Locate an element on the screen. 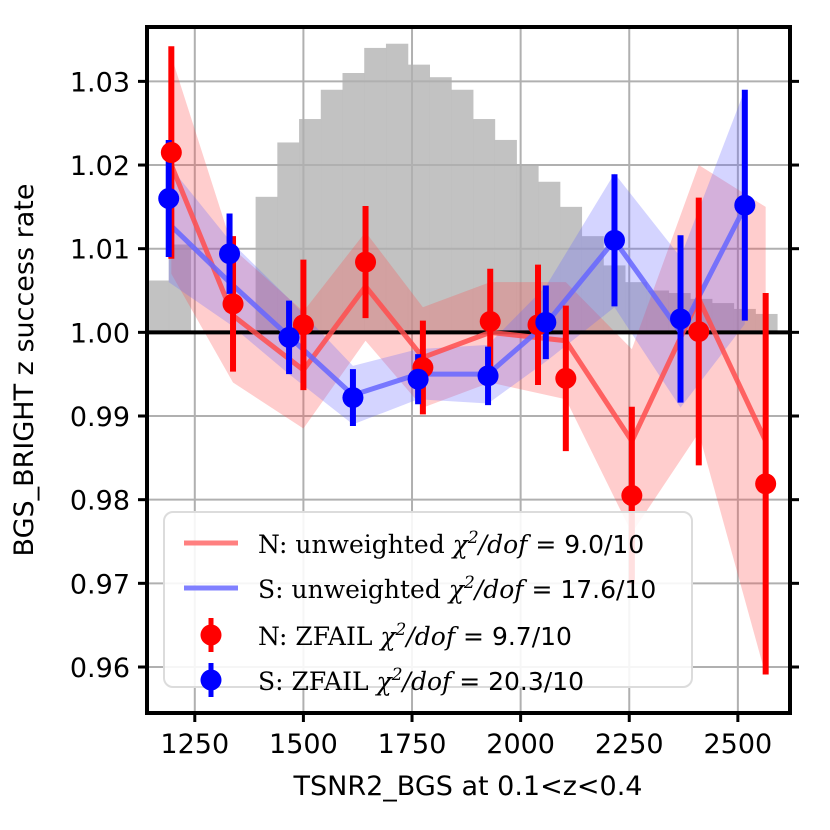 This screenshot has height=830, width=830. y-tick-label: 1.02 is located at coordinates (100, 166).